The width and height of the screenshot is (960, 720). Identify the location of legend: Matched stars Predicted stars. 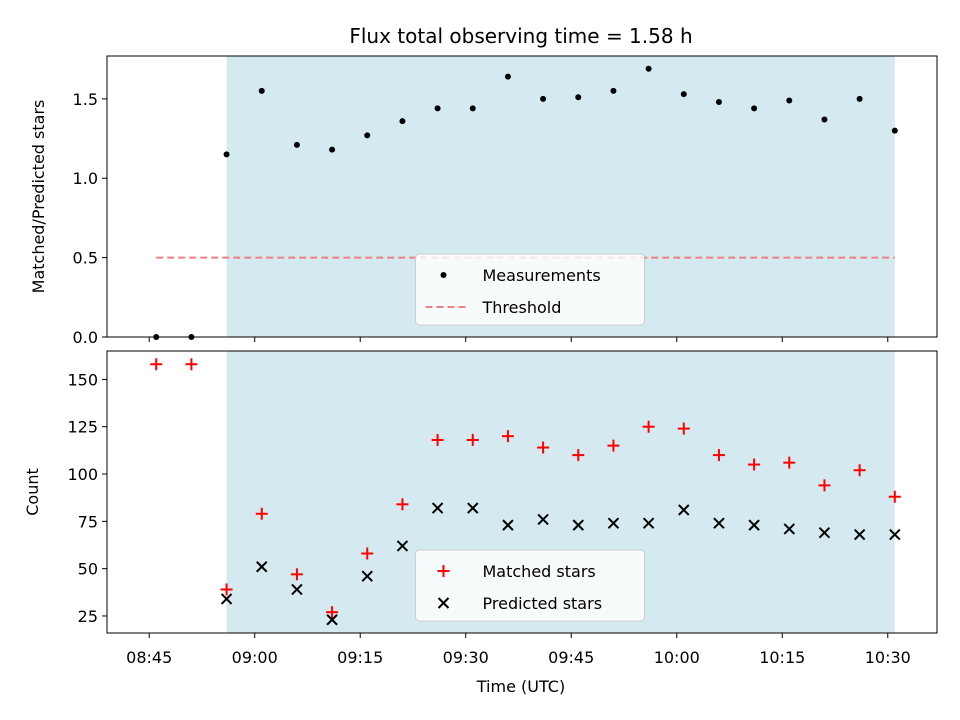
(530, 585).